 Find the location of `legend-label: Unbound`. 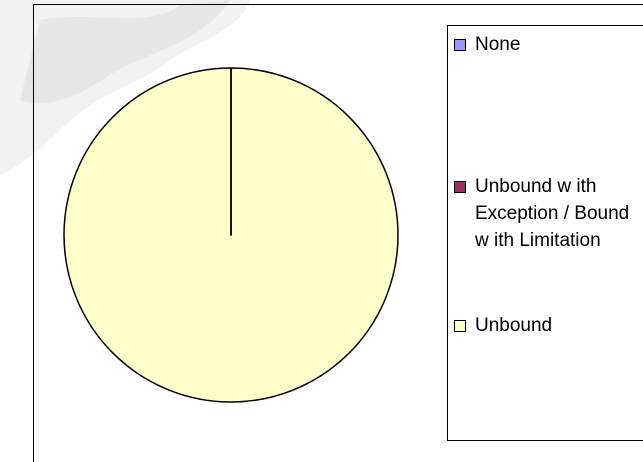

legend-label: Unbound is located at coordinates (514, 325).